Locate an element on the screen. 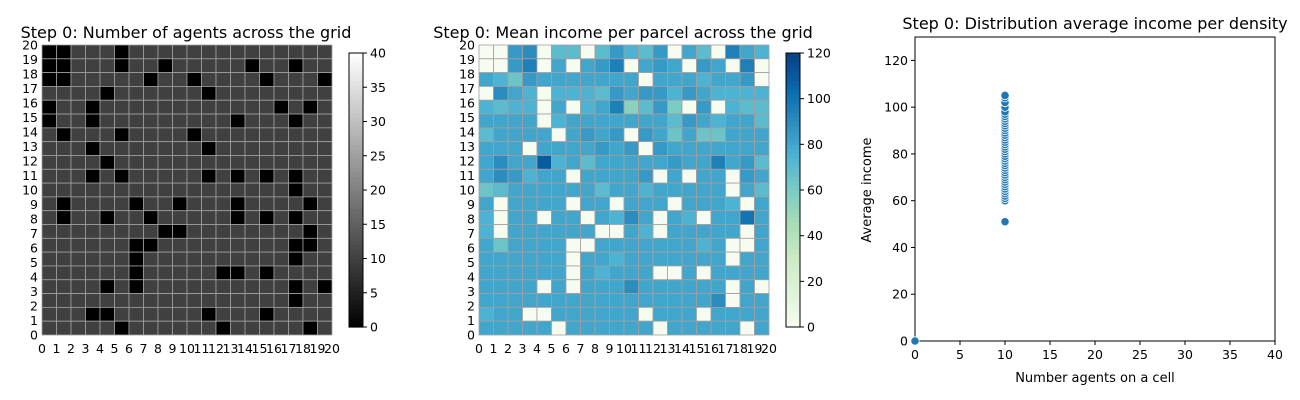 The width and height of the screenshot is (1300, 400). y-tick-label: 9 is located at coordinates (34, 204).